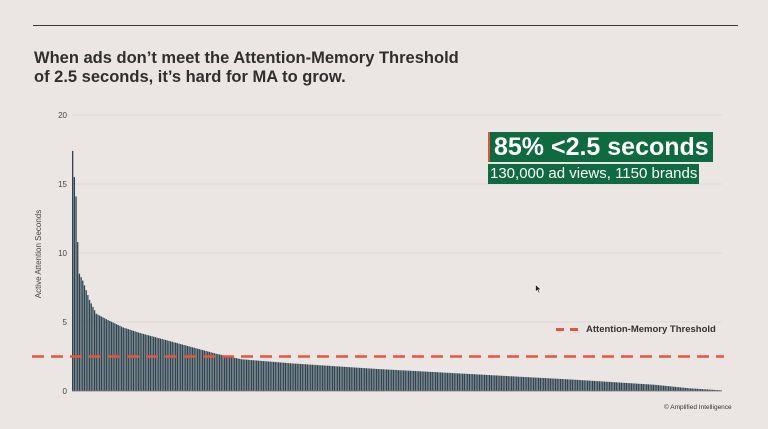 Image resolution: width=768 pixels, height=429 pixels. Describe the element at coordinates (65, 391) in the screenshot. I see `y-tick-label: 0` at that location.